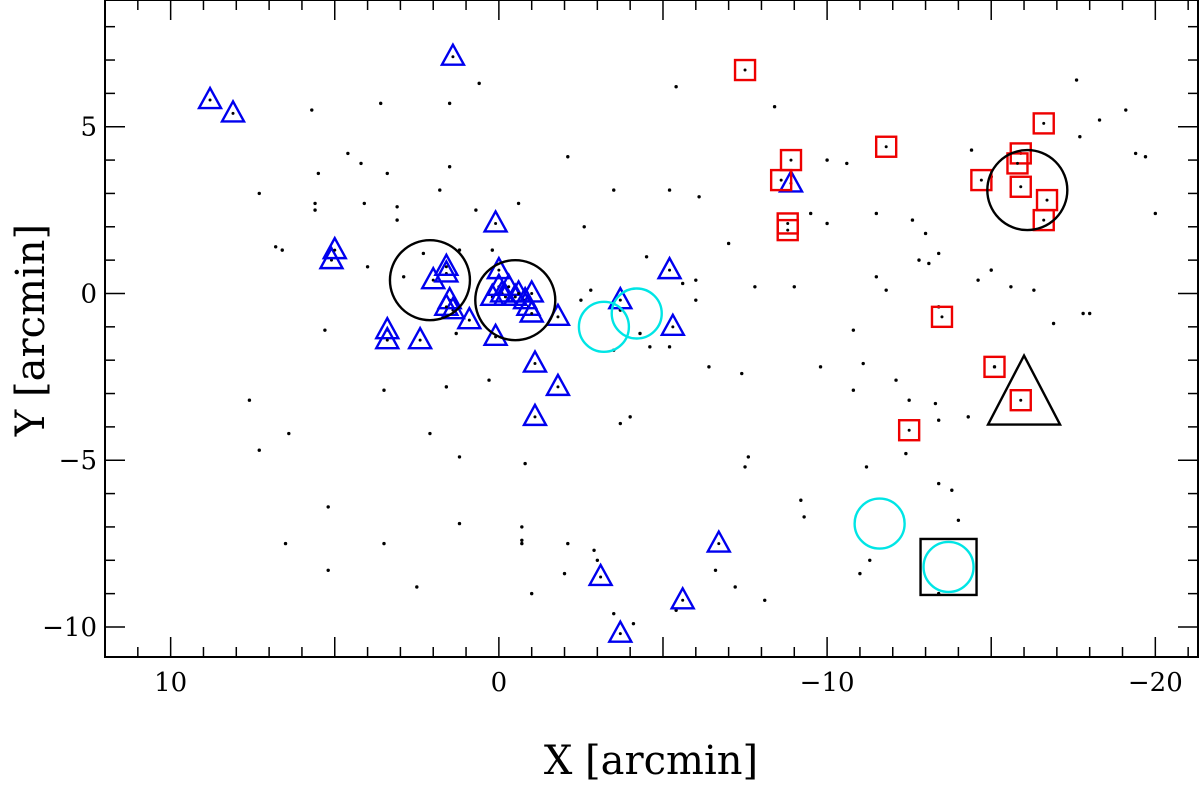  I want to click on x-axis-title: X [arcmin], so click(651, 761).